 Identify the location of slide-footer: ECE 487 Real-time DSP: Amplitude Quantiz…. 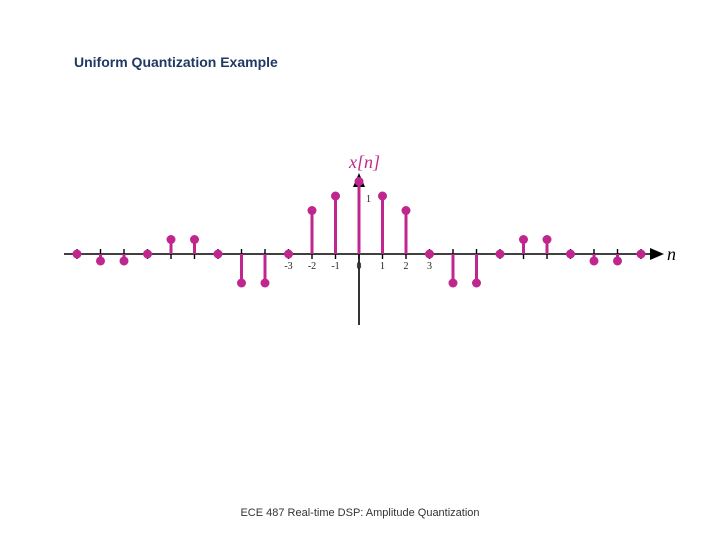
(360, 513).